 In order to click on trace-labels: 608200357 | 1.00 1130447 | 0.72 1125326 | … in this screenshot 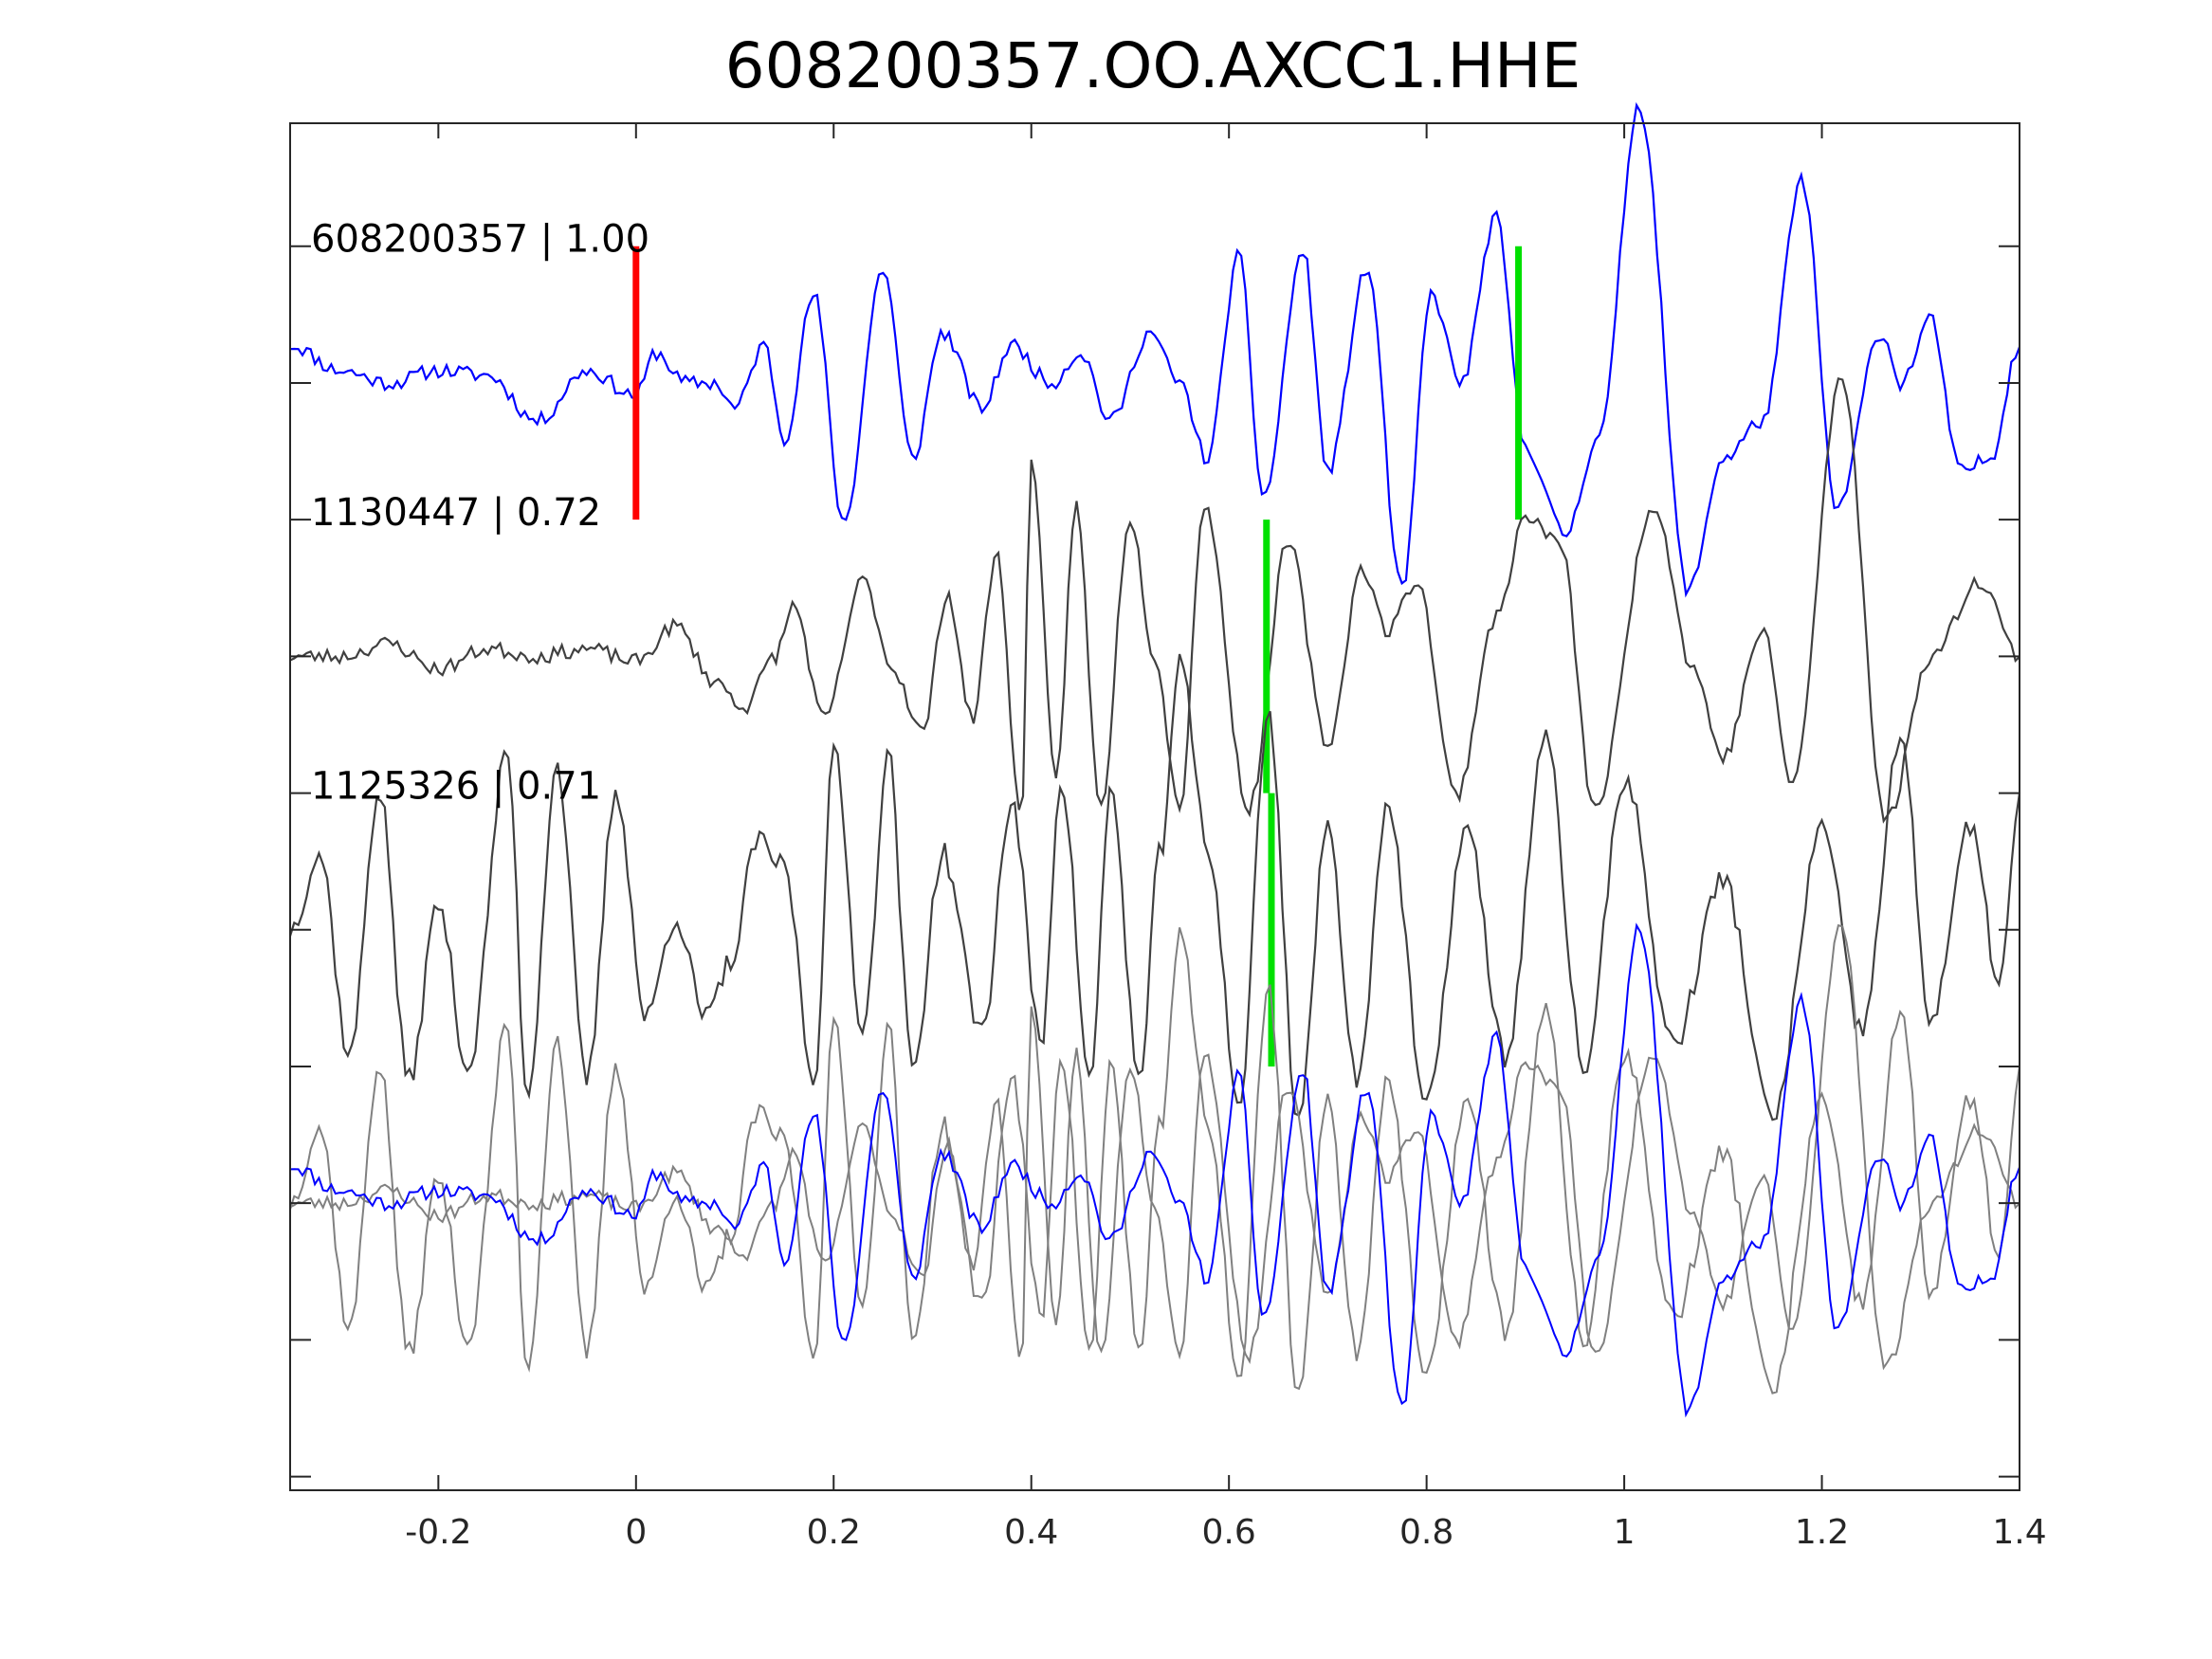, I will do `click(480, 513)`.